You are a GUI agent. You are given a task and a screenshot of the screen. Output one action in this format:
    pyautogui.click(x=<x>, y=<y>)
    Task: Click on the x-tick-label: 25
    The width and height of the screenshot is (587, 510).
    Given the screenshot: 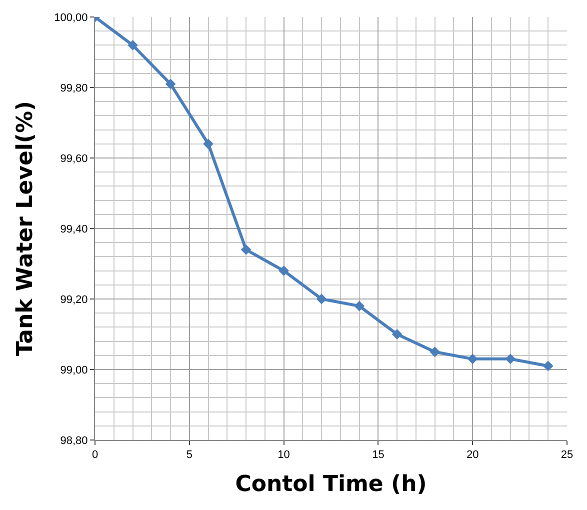 What is the action you would take?
    pyautogui.click(x=567, y=455)
    